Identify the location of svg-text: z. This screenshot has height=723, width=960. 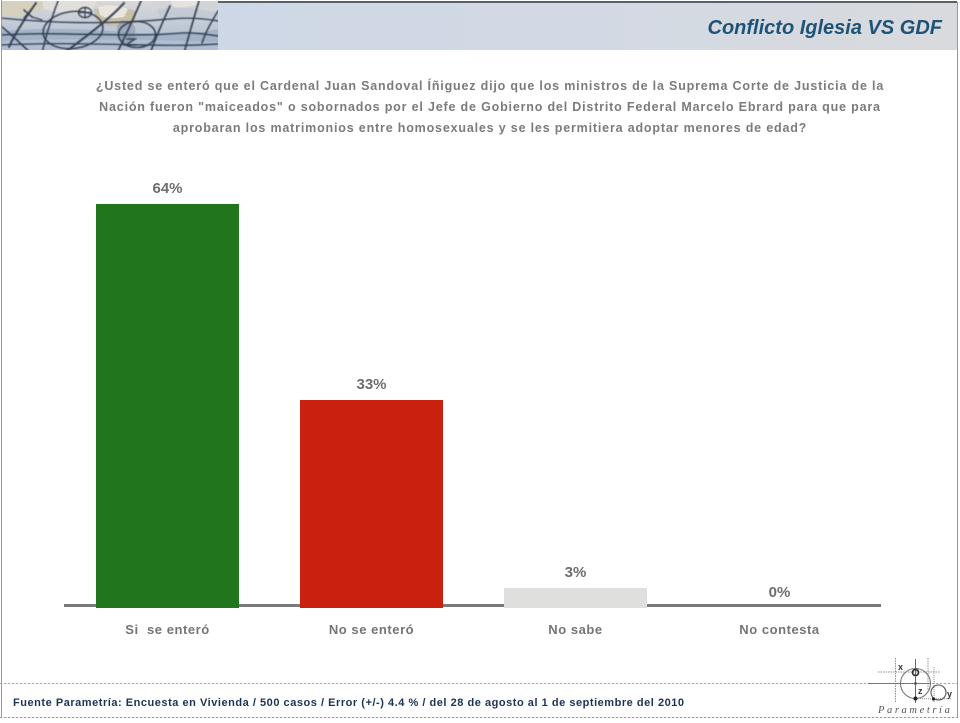
(920, 691).